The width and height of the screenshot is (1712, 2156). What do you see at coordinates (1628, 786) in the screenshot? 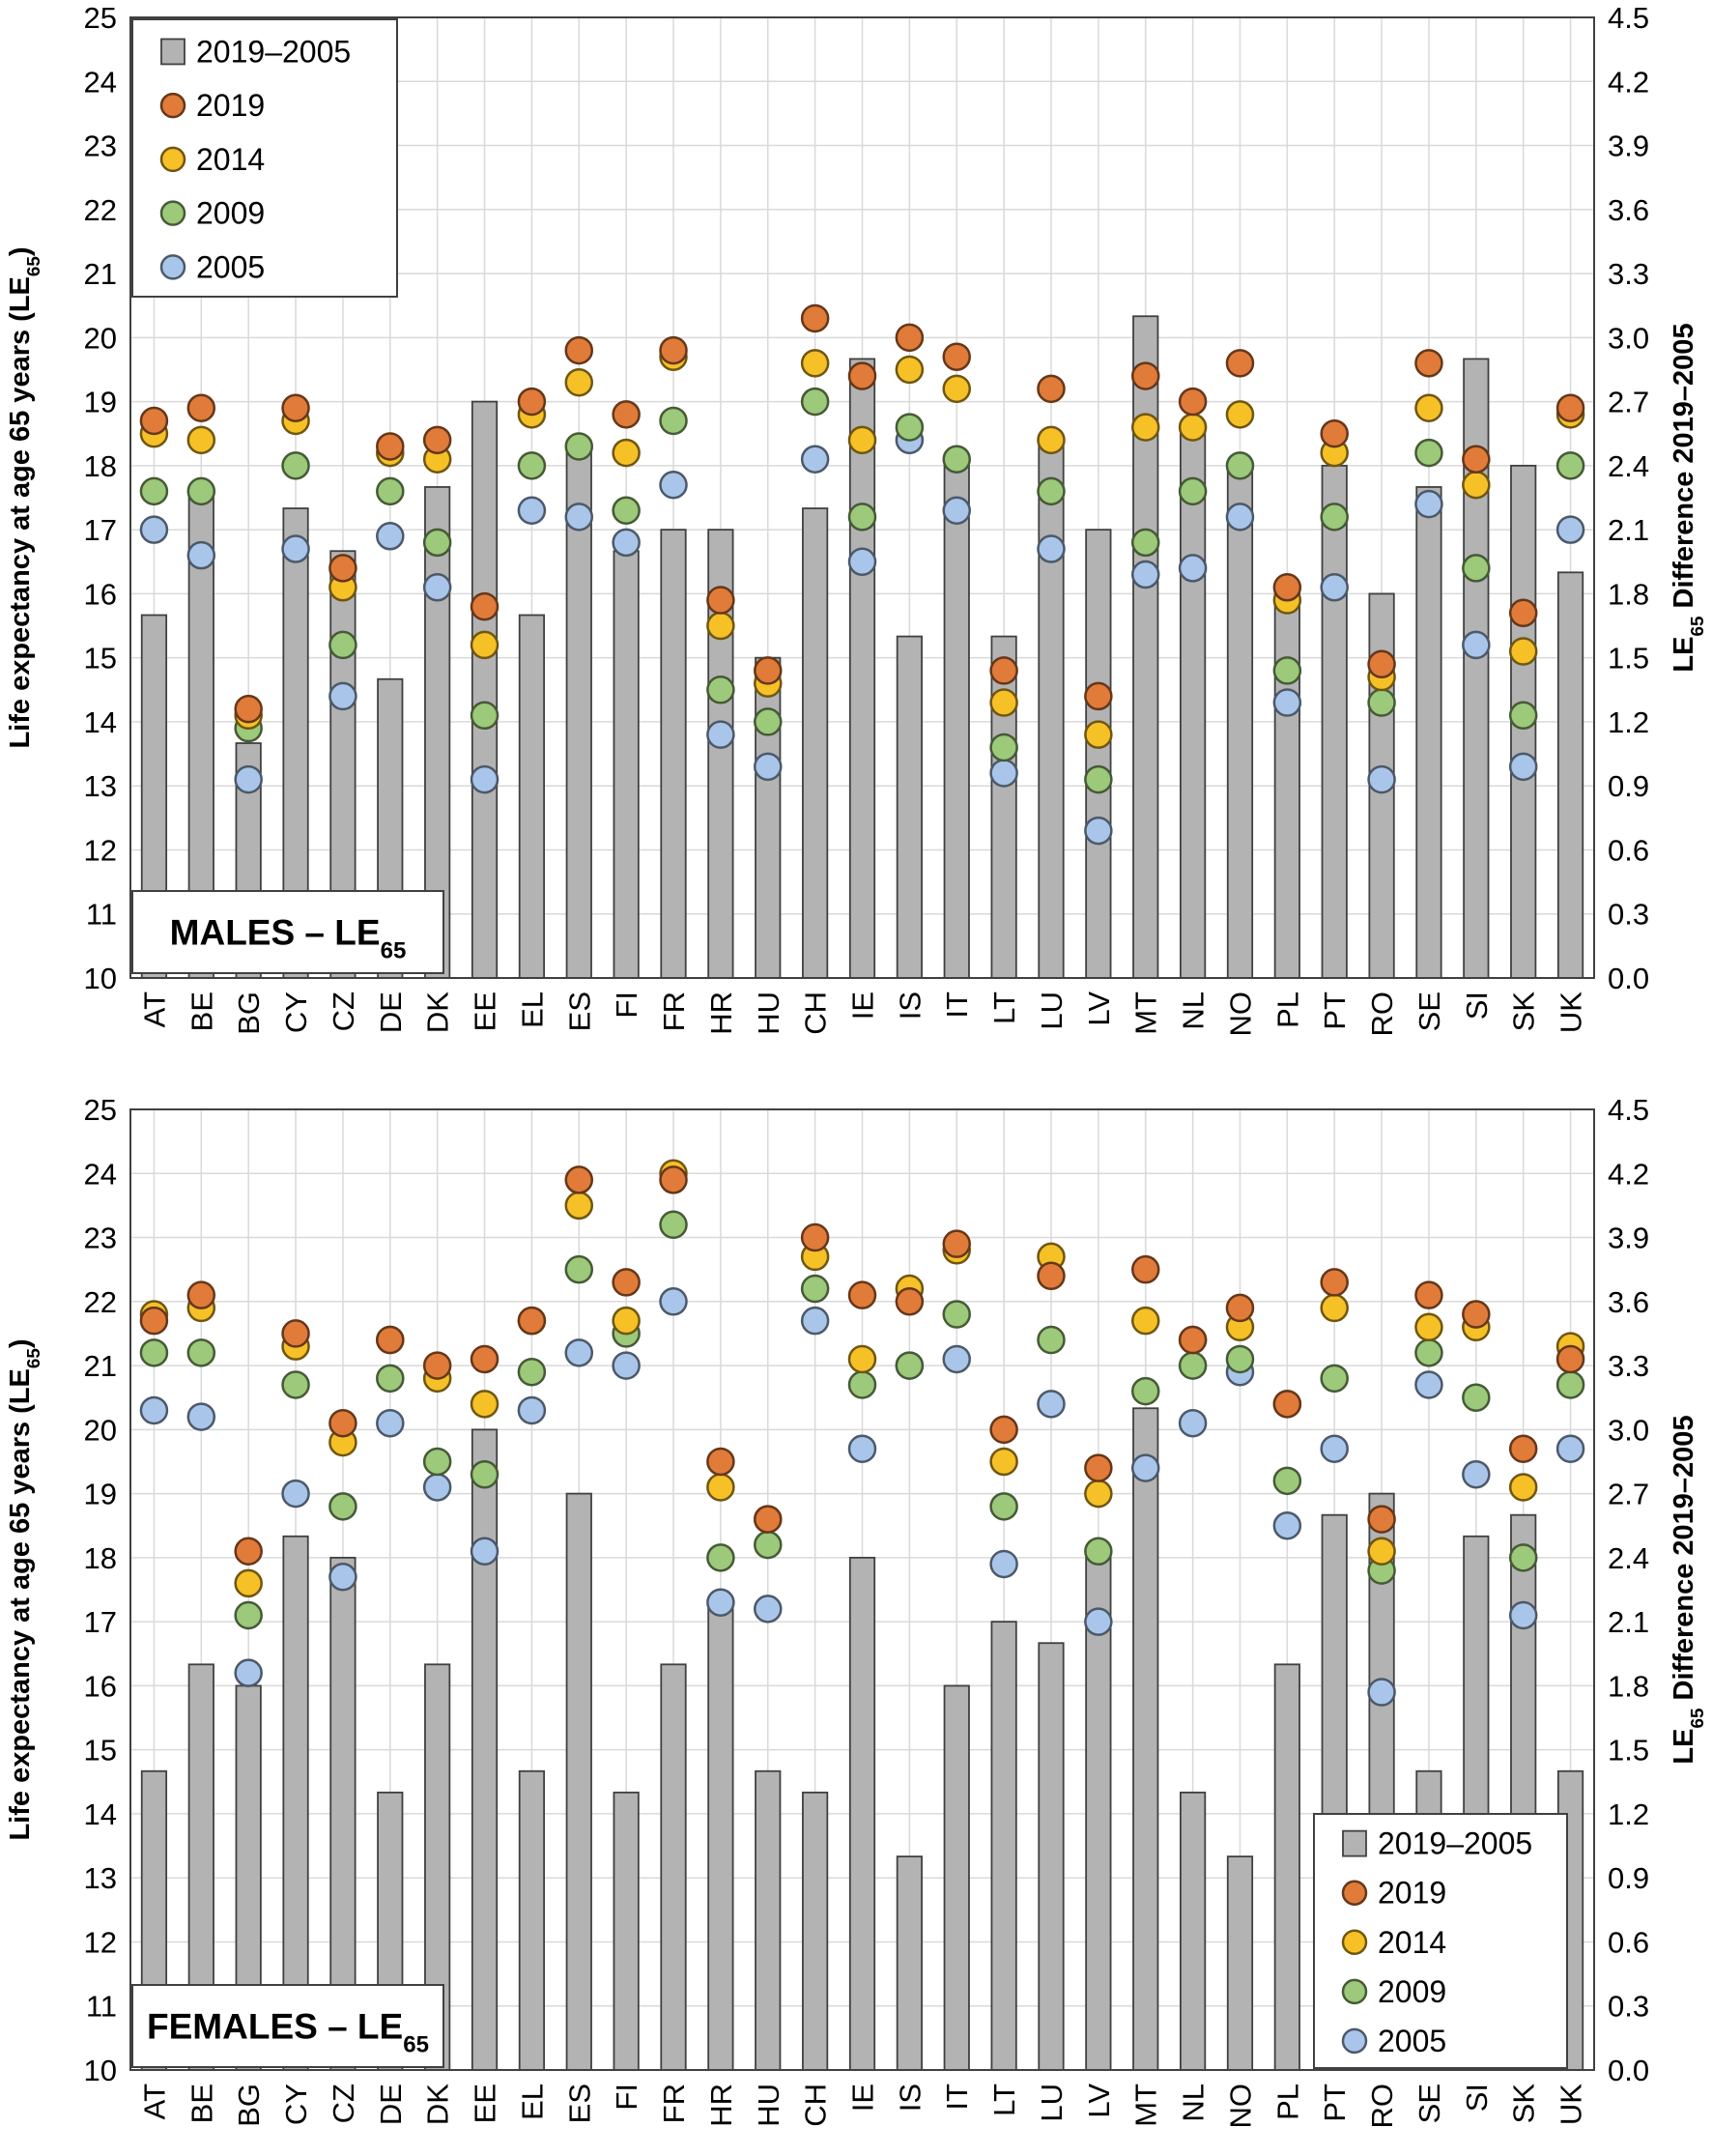
I see `right-tick-label: 0.9` at bounding box center [1628, 786].